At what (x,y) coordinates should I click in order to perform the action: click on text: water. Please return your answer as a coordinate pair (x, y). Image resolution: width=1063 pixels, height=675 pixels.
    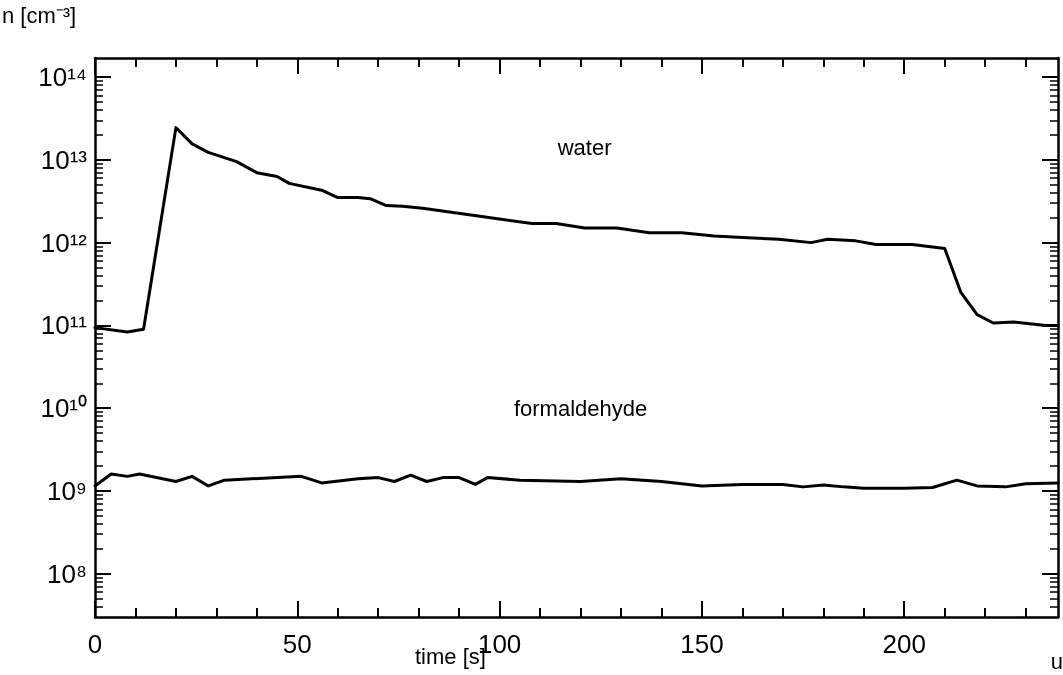
    Looking at the image, I should click on (584, 147).